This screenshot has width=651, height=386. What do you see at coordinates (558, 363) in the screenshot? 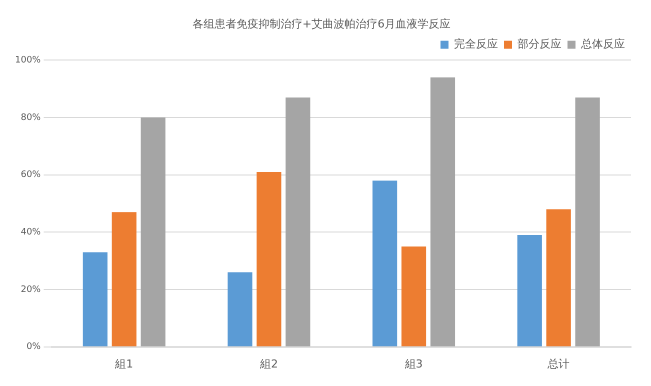
I see `x-tick-label: 总计` at bounding box center [558, 363].